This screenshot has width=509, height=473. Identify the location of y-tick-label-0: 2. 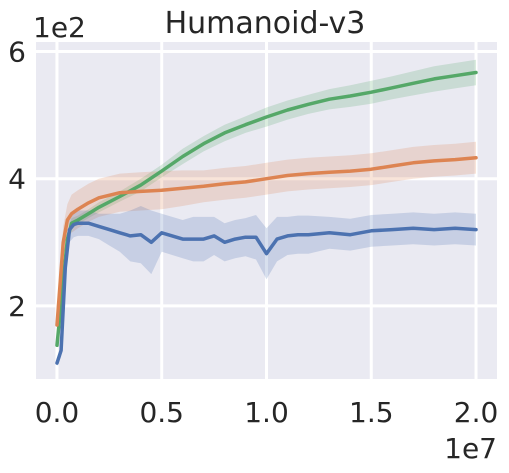
(17, 306).